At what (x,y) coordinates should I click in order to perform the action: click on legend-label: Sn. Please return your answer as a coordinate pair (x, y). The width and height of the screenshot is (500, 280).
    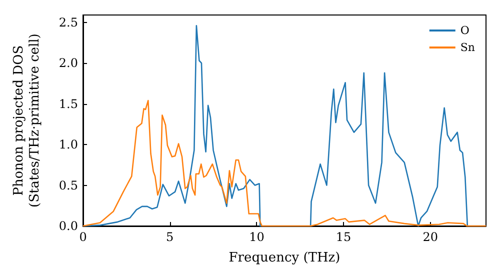
    Looking at the image, I should click on (468, 47).